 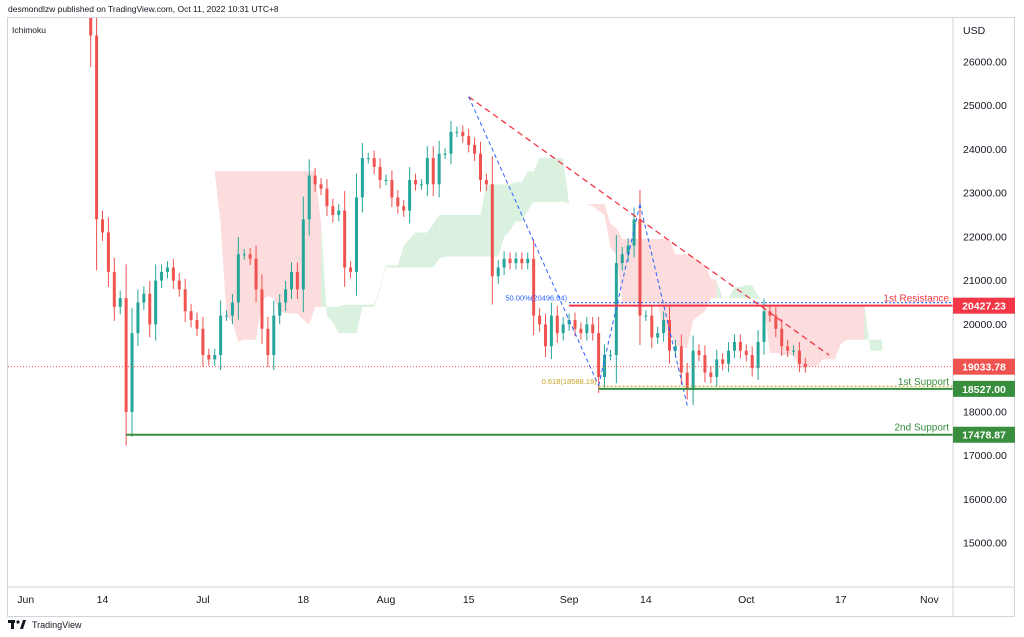 I want to click on footer-brand: TradingView, so click(x=57, y=625).